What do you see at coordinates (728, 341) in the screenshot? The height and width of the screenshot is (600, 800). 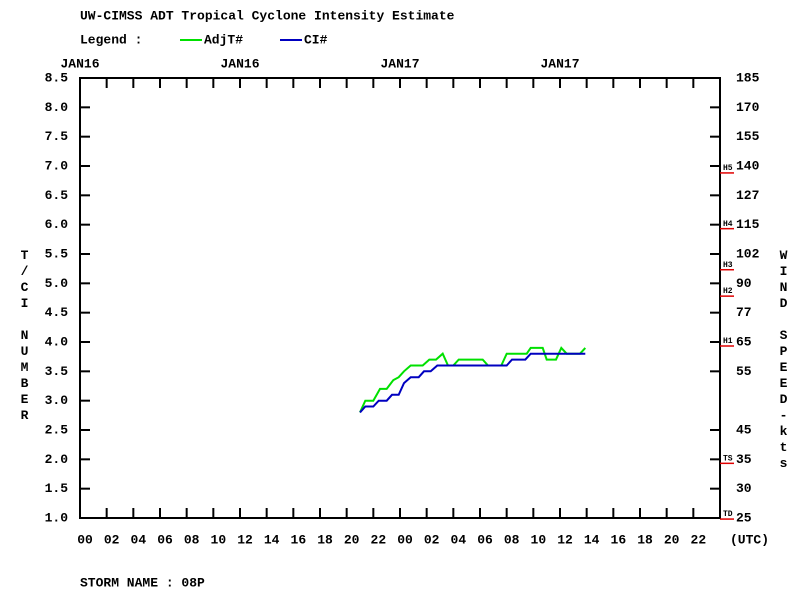 I see `category-marker-label: H1` at bounding box center [728, 341].